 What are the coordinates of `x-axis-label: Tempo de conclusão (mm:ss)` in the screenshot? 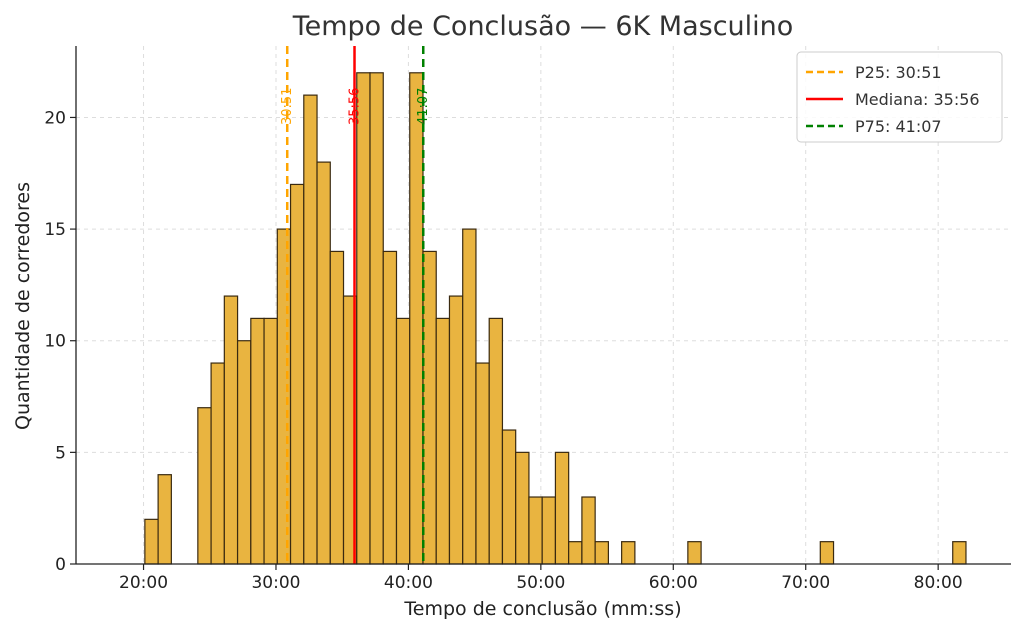 It's located at (542, 609).